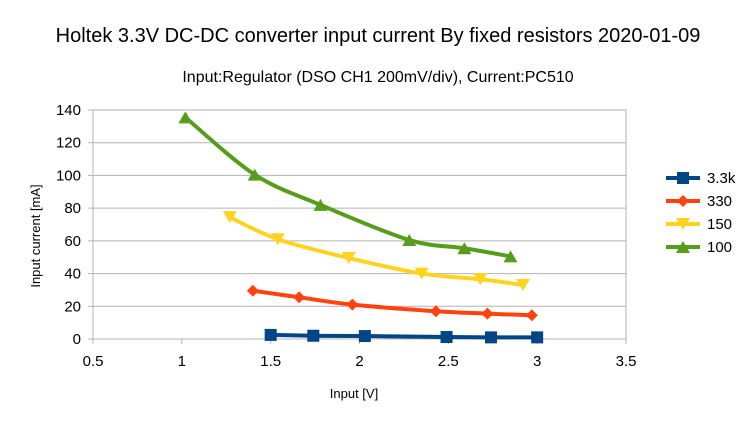 This screenshot has width=756, height=425. Describe the element at coordinates (35, 235) in the screenshot. I see `y-axis-label: Input current [mA]` at that location.